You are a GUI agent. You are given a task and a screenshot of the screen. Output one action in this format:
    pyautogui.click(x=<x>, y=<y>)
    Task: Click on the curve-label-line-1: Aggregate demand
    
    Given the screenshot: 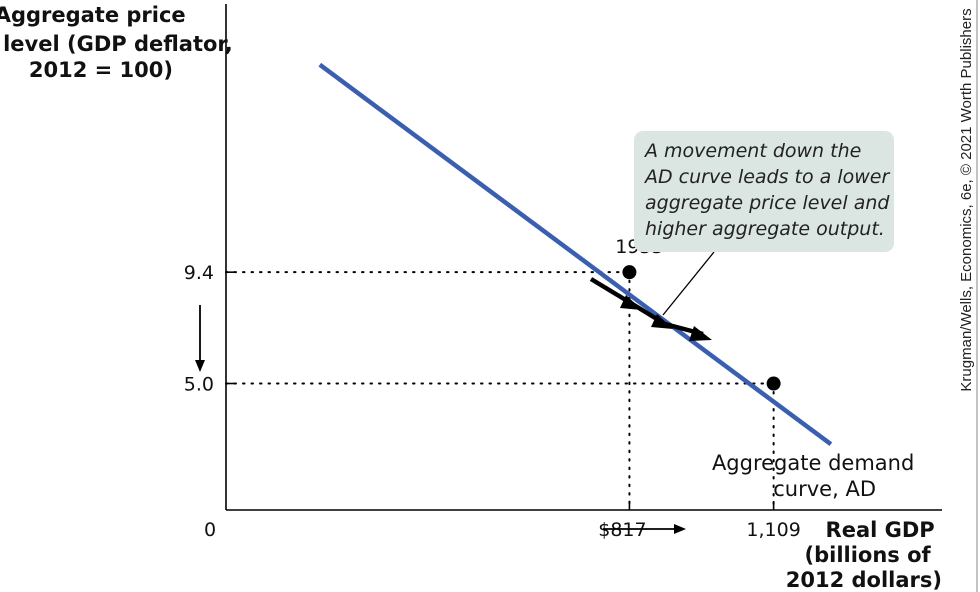 What is the action you would take?
    pyautogui.click(x=813, y=463)
    